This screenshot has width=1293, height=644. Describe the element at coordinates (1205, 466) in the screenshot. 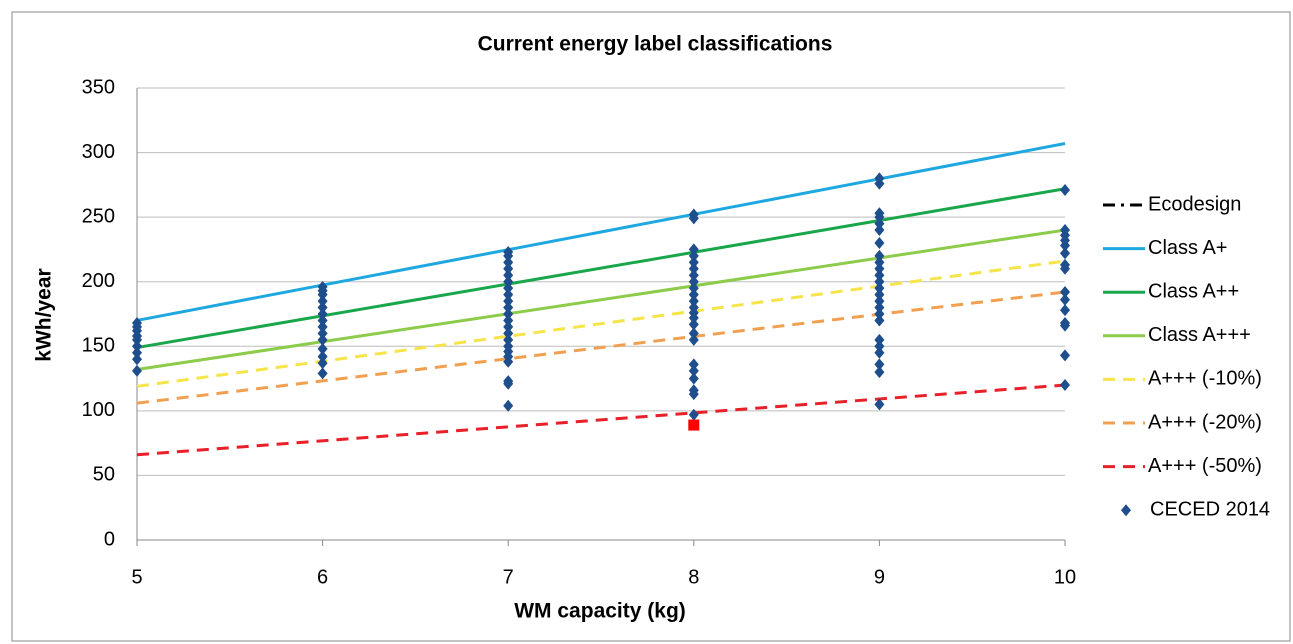

I see `legend-label: A+++ (-50%)` at that location.